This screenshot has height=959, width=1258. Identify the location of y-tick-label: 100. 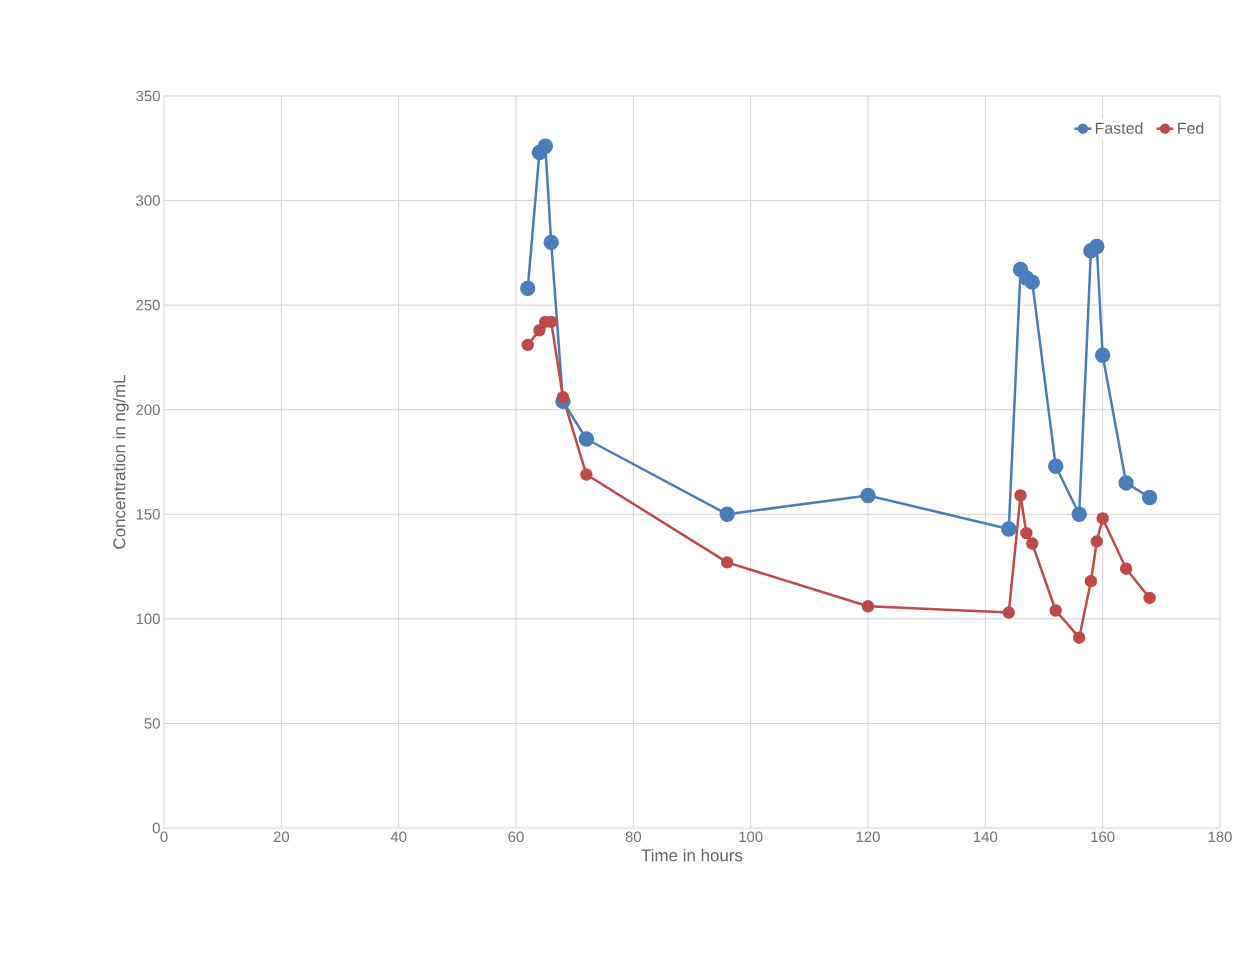
(148, 619).